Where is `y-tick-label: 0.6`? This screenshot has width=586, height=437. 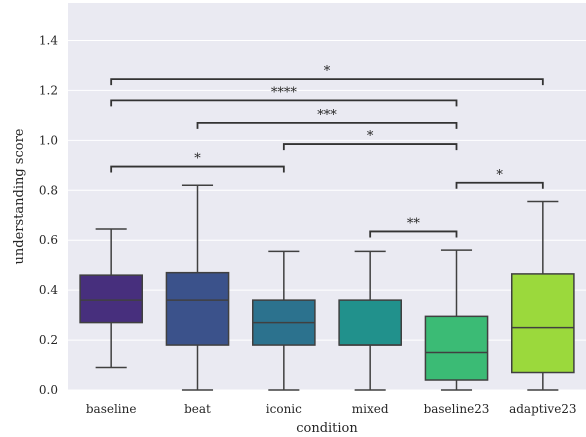 y-tick-label: 0.6 is located at coordinates (48, 240).